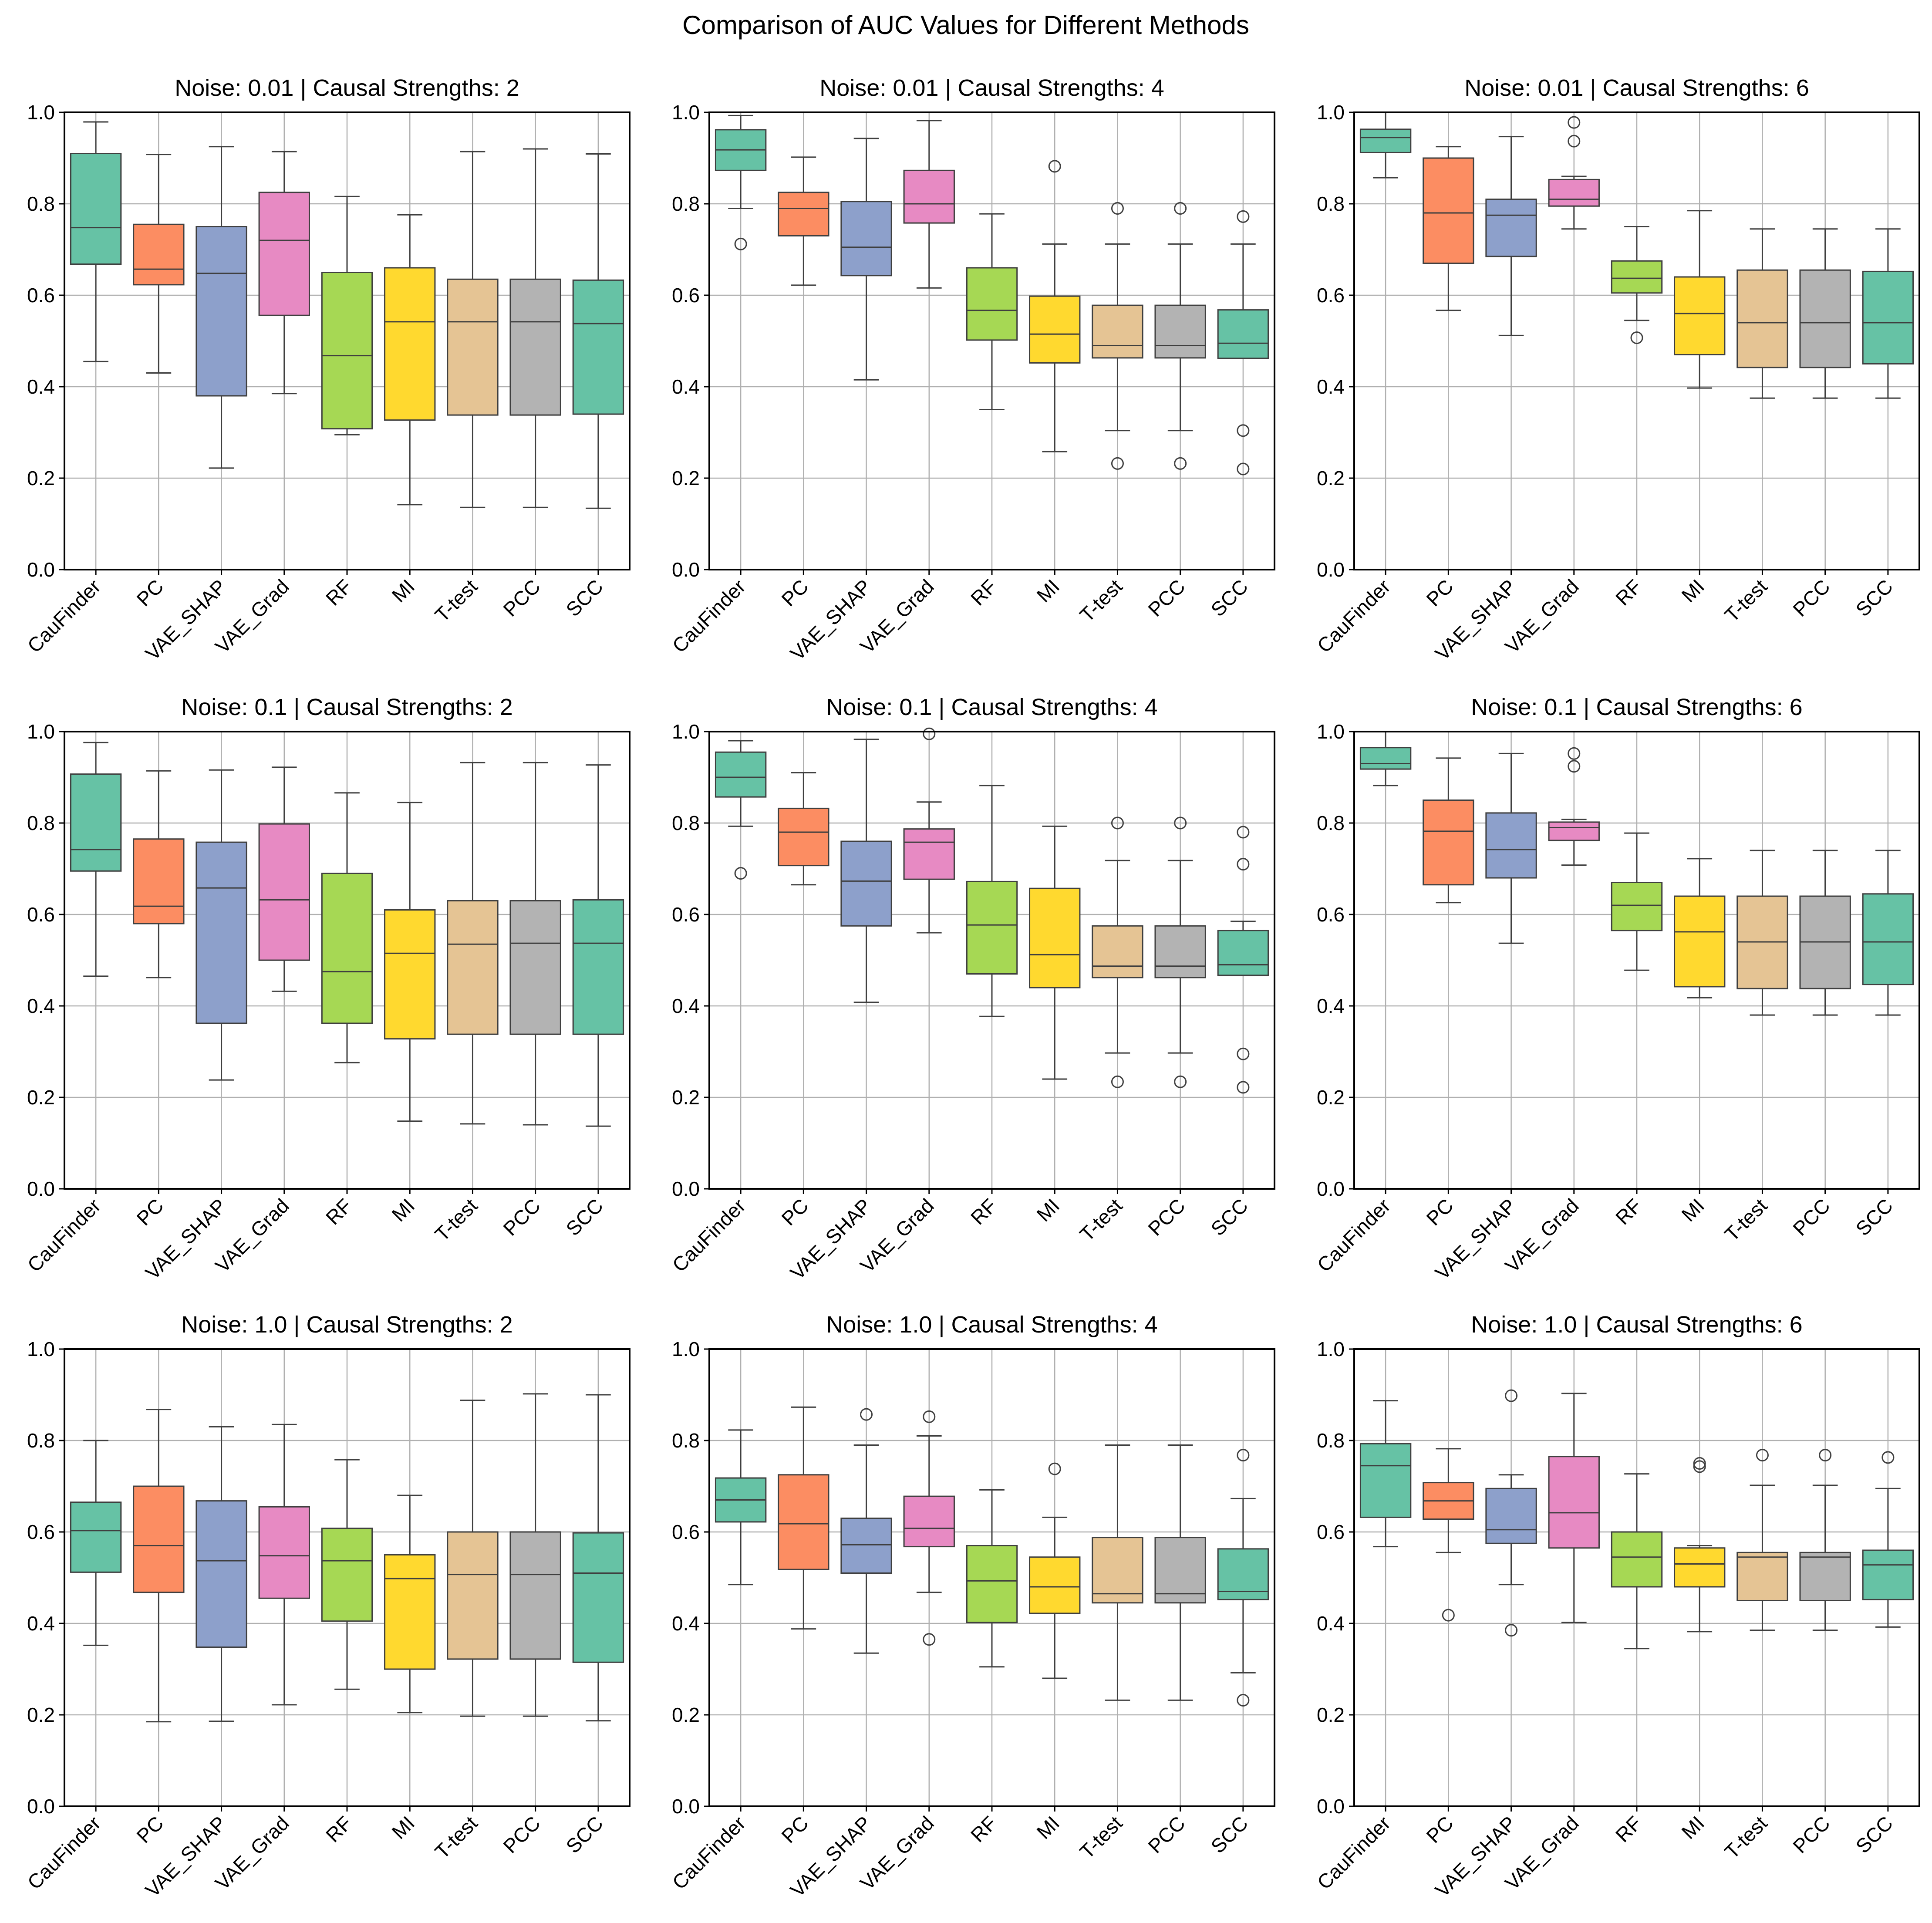 Image resolution: width=1932 pixels, height=1923 pixels. I want to click on y-tick-label: 1.0, so click(686, 1349).